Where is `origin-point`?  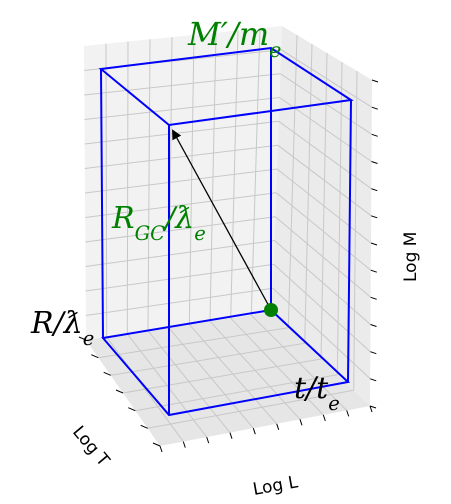
origin-point is located at coordinates (271, 310).